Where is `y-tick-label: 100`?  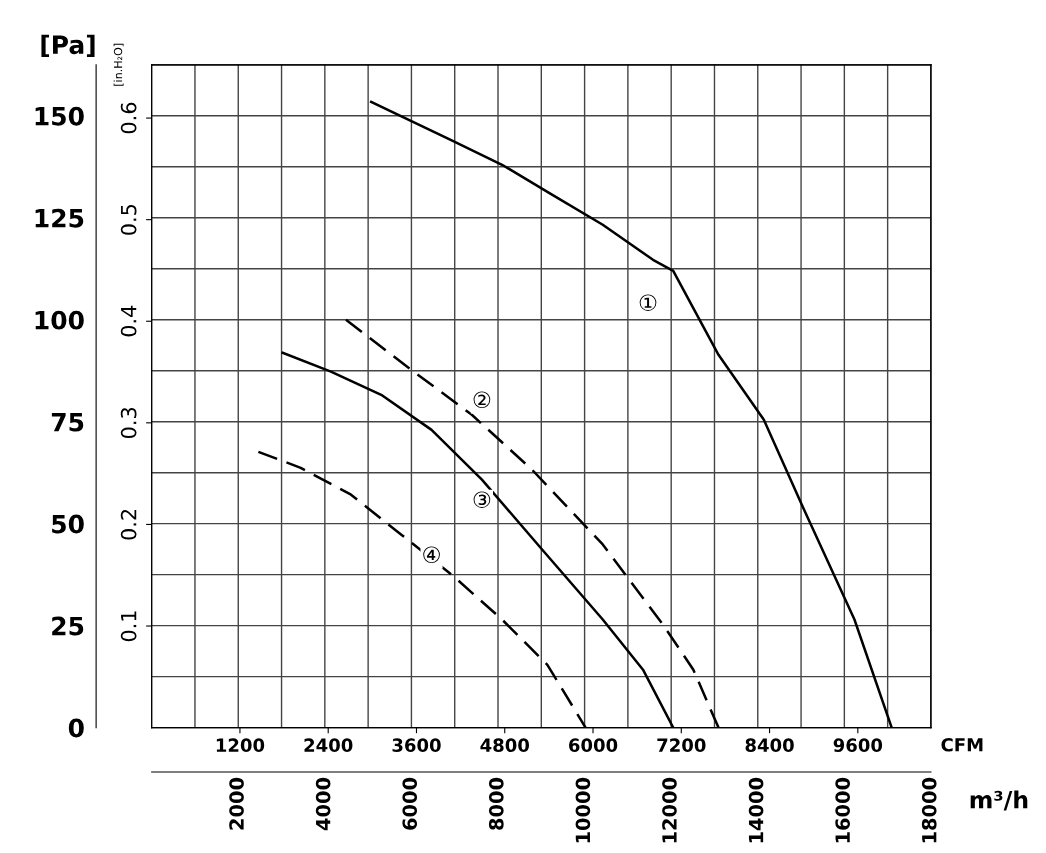
y-tick-label: 100 is located at coordinates (59, 320).